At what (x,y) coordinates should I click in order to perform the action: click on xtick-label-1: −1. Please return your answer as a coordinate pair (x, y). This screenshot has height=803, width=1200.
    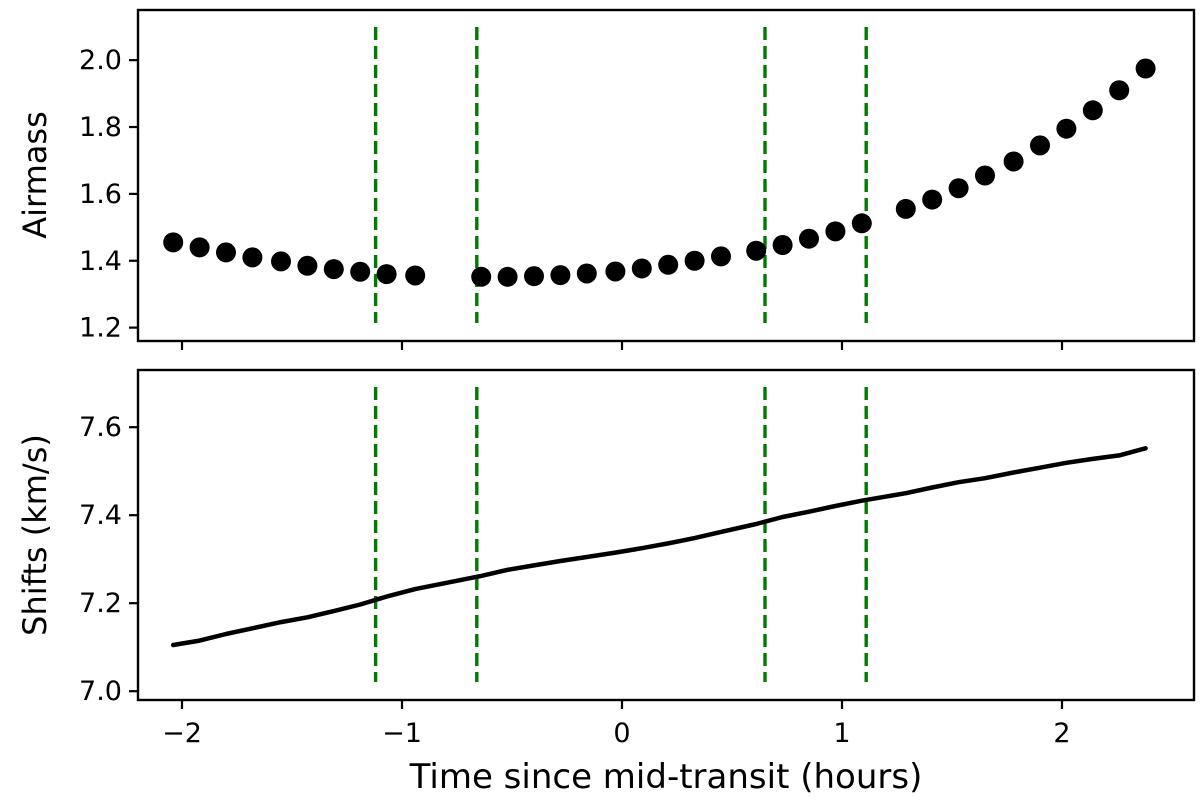
    Looking at the image, I should click on (402, 733).